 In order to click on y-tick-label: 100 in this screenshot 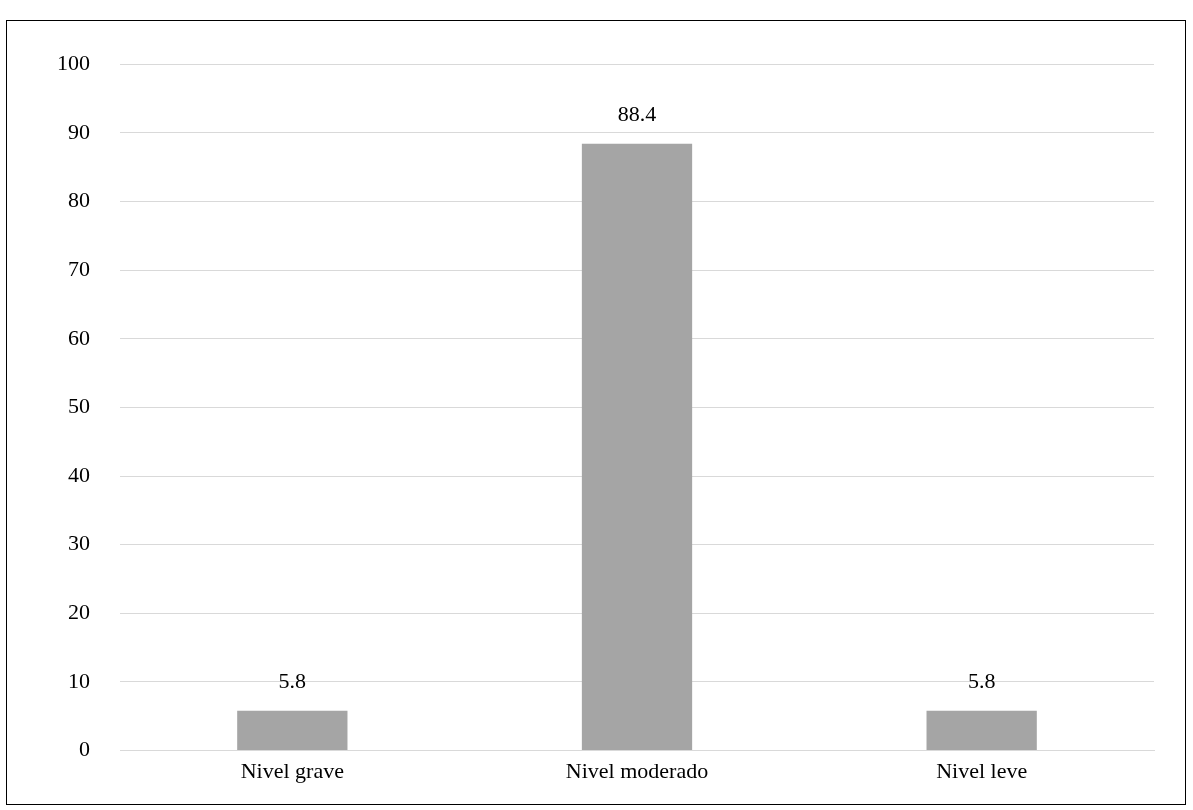, I will do `click(73, 62)`.